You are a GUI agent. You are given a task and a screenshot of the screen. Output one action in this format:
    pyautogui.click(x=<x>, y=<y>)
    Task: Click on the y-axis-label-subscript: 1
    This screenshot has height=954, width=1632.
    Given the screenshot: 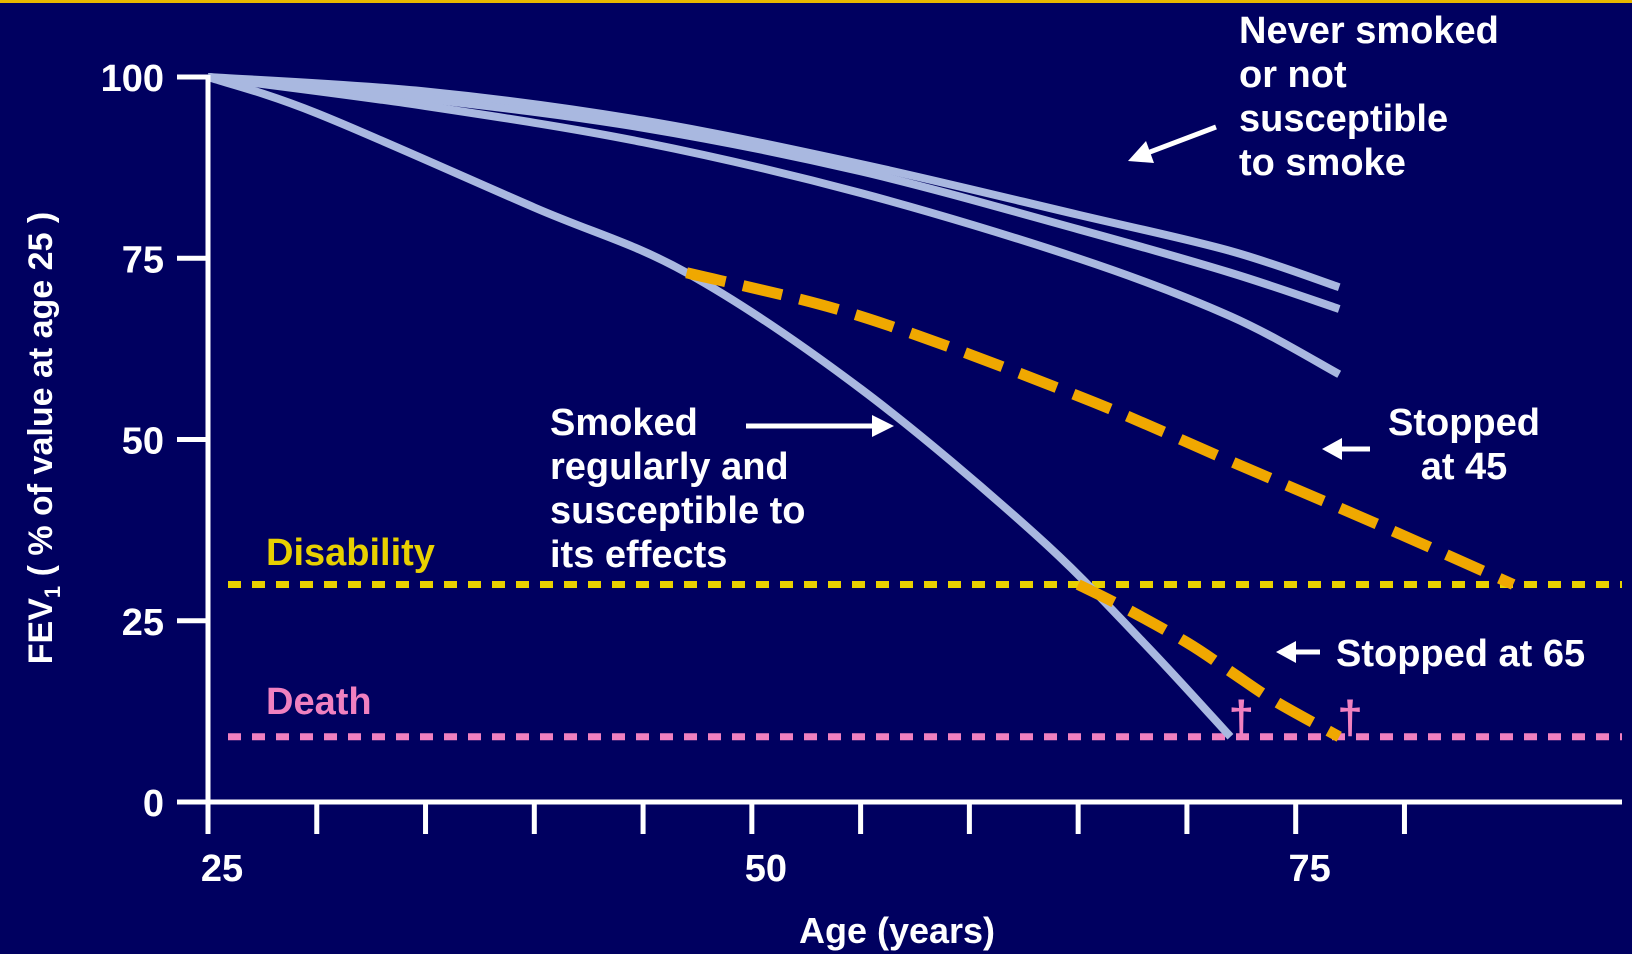 What is the action you would take?
    pyautogui.click(x=52, y=592)
    